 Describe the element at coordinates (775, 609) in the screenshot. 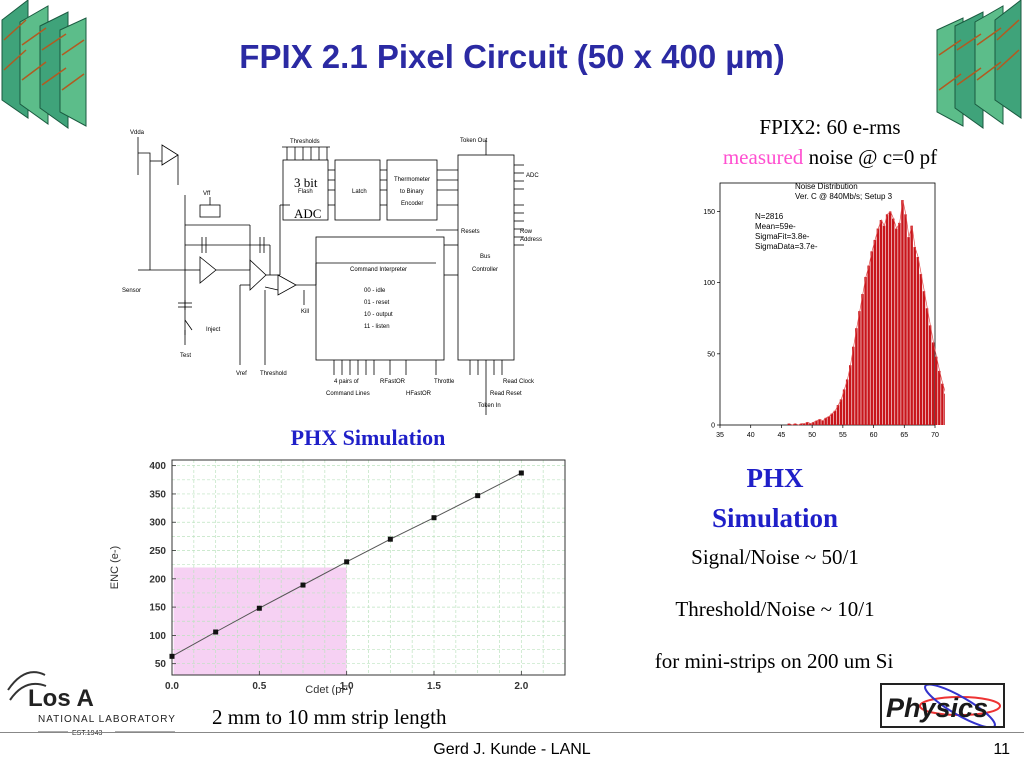

I see `threshold-noise: Threshold/Noise ~ 10/1` at that location.